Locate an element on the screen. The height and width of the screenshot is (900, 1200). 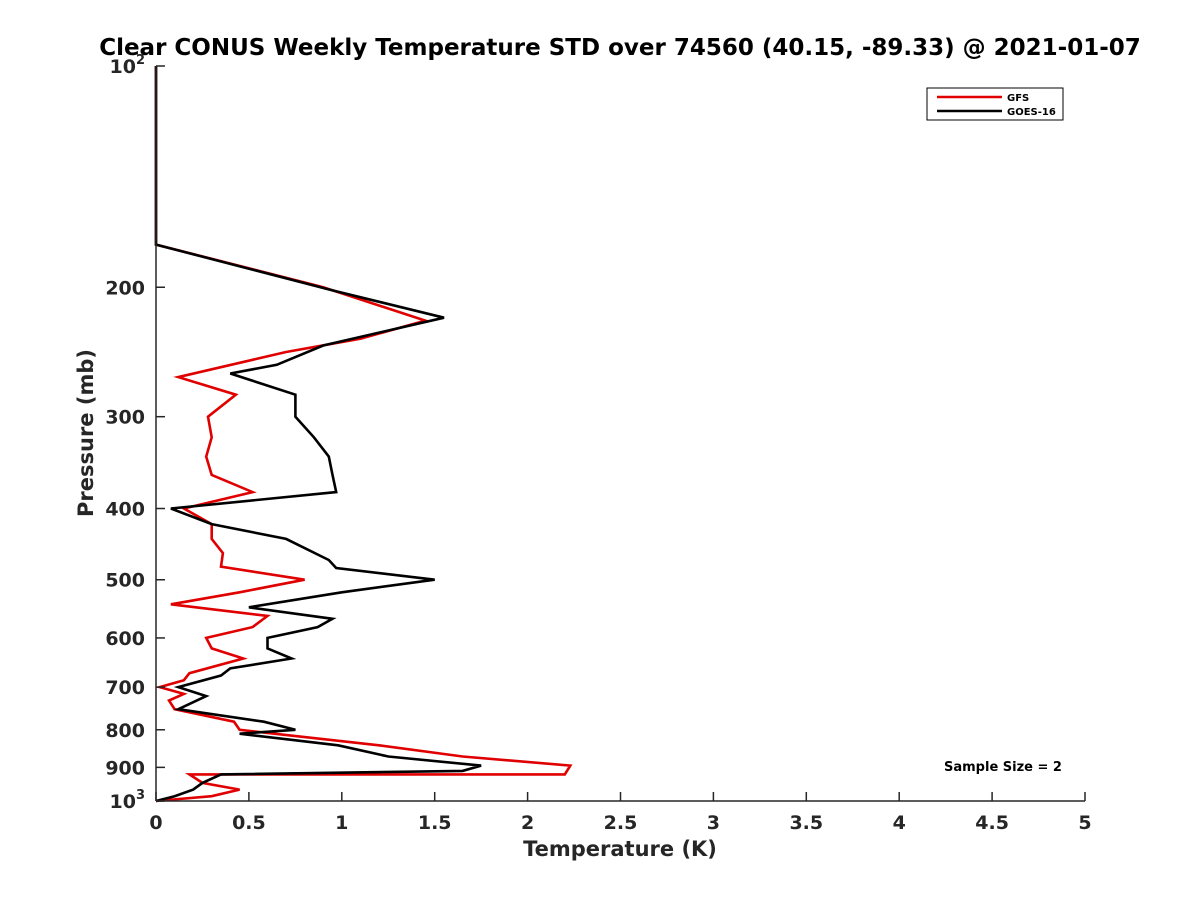
y-tick-label: 400 is located at coordinates (125, 510).